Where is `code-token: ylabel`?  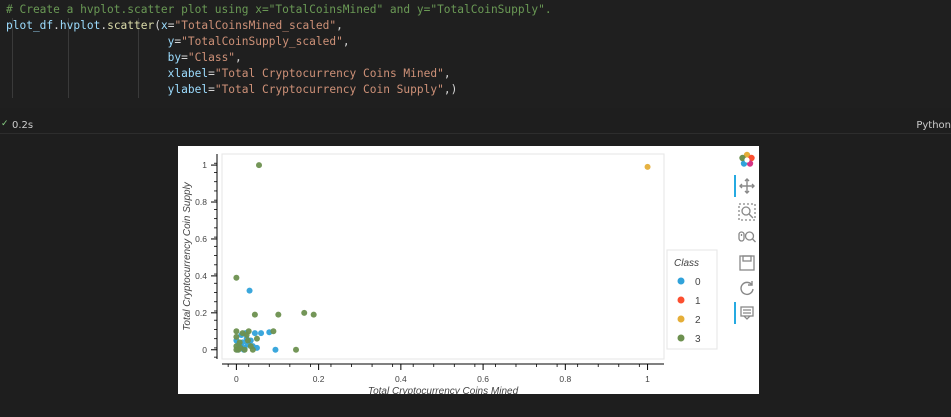 code-token: ylabel is located at coordinates (188, 89).